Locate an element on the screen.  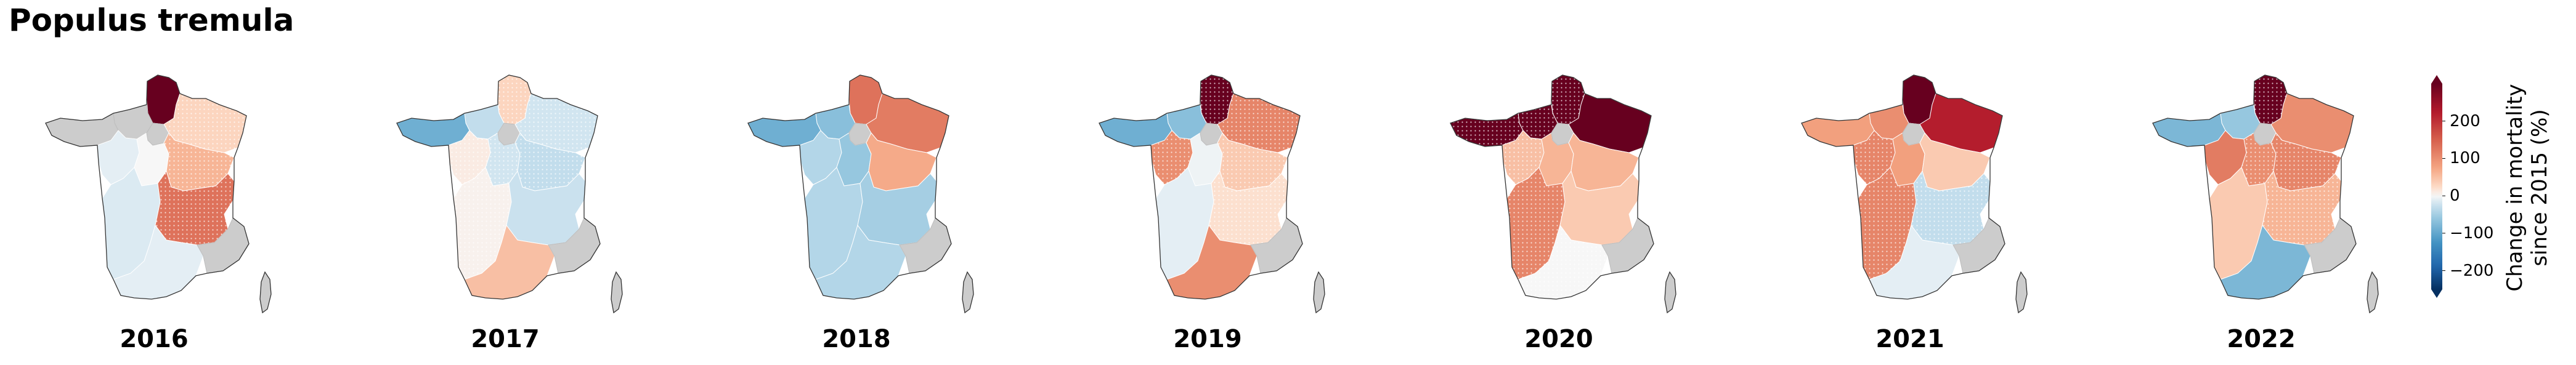
colorbar is located at coordinates (2438, 186).